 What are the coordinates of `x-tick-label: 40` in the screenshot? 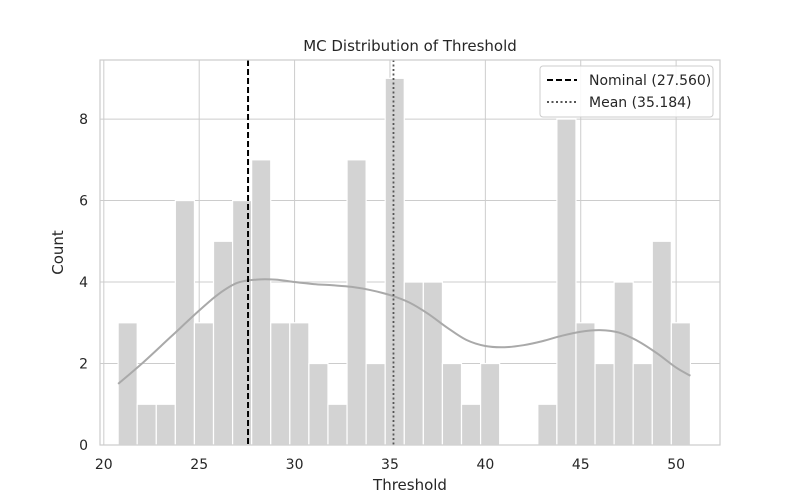 It's located at (485, 465).